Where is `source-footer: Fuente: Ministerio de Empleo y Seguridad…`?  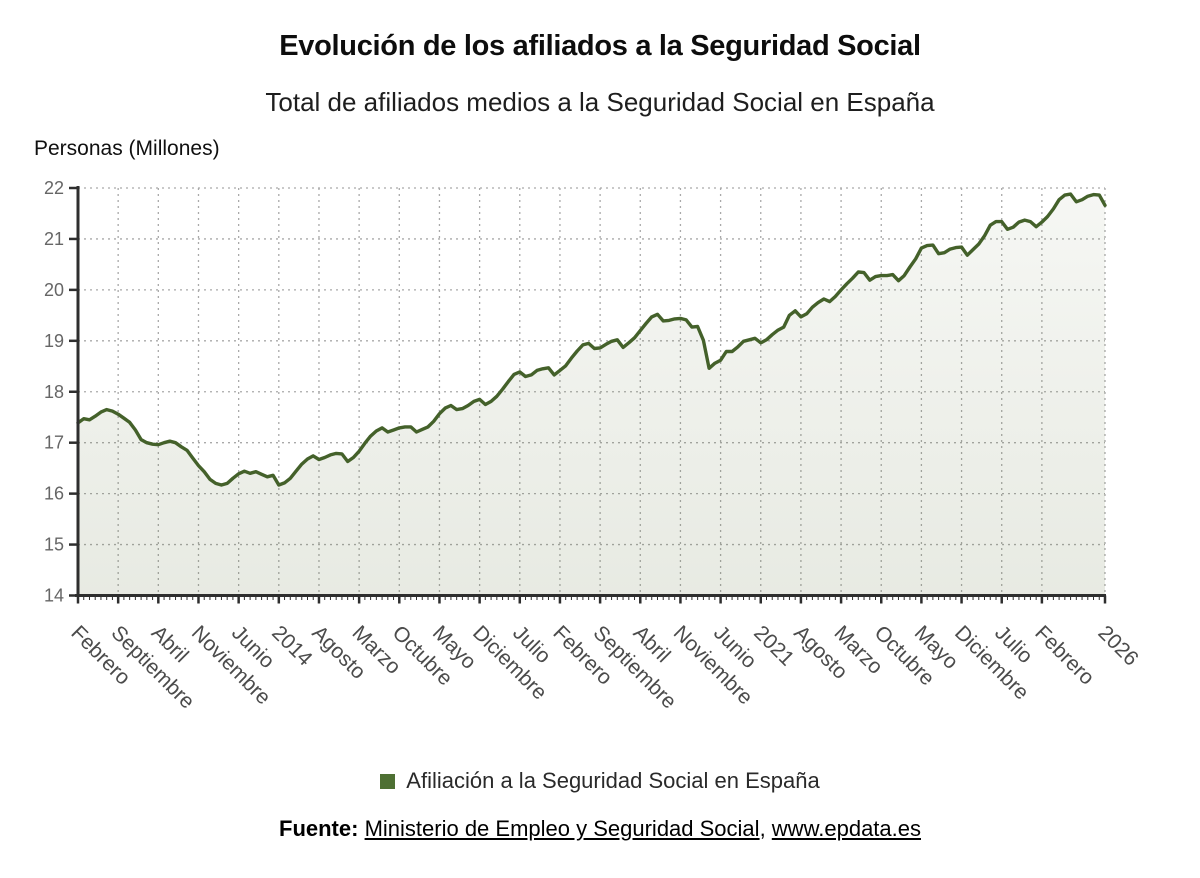 source-footer: Fuente: Ministerio de Empleo y Seguridad… is located at coordinates (600, 829).